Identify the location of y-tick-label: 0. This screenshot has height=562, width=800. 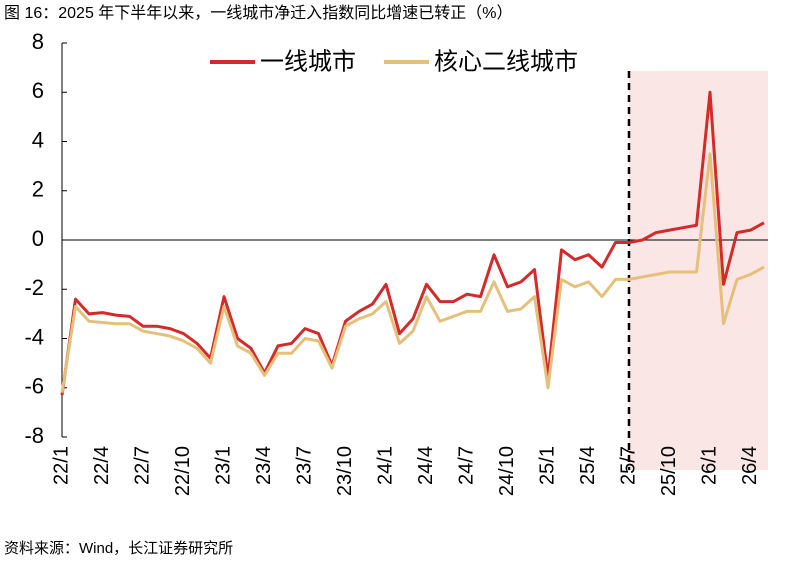
(38, 238).